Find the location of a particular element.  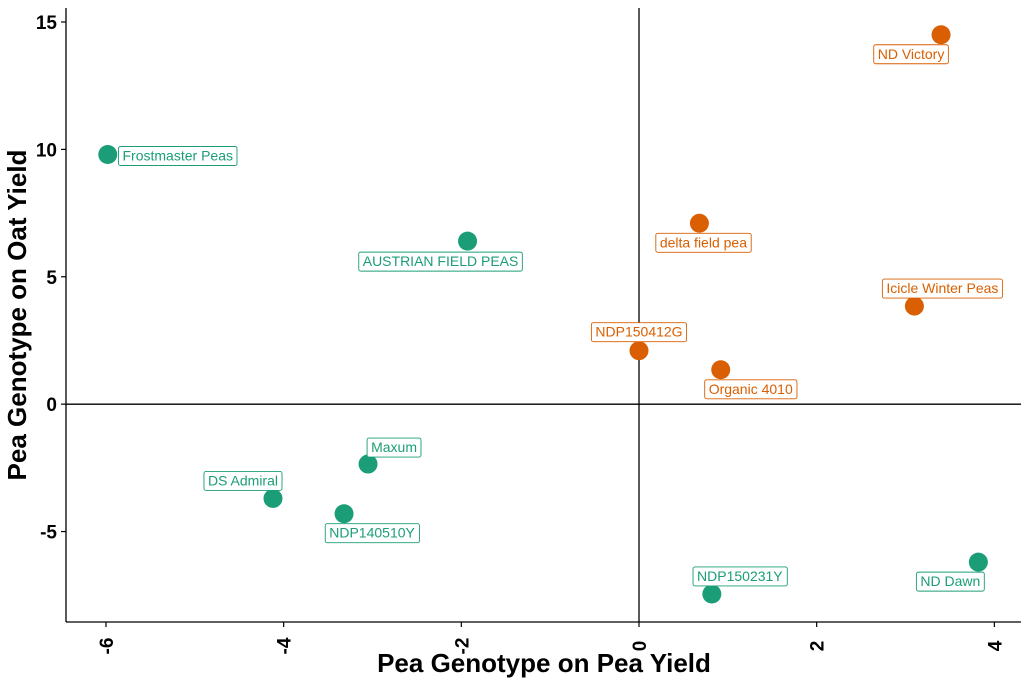

point-label: AUSTRIAN FIELD PEAS is located at coordinates (440, 261).